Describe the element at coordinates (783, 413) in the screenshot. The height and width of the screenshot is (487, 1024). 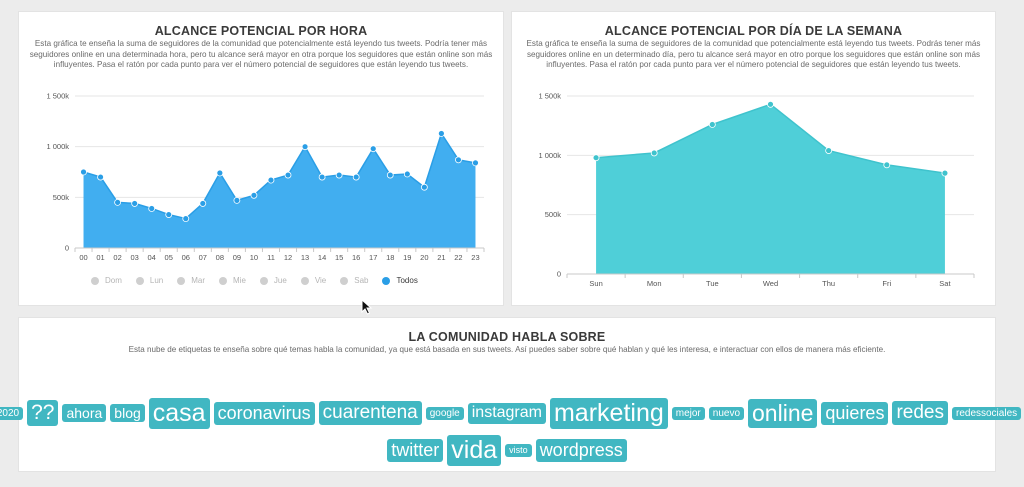
I see `tag-online: online` at that location.